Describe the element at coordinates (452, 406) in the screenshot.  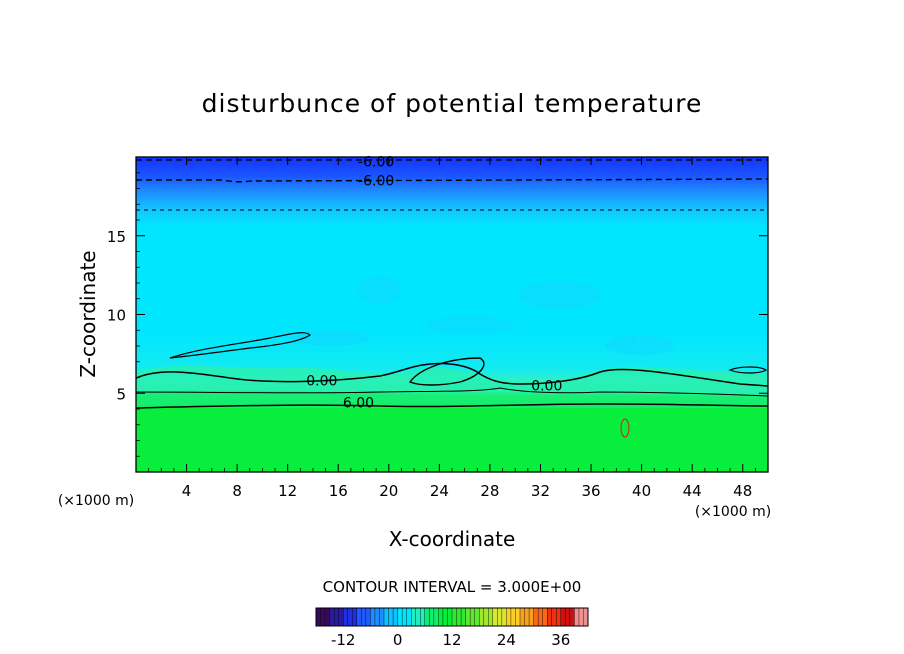
I see `contour-six` at that location.